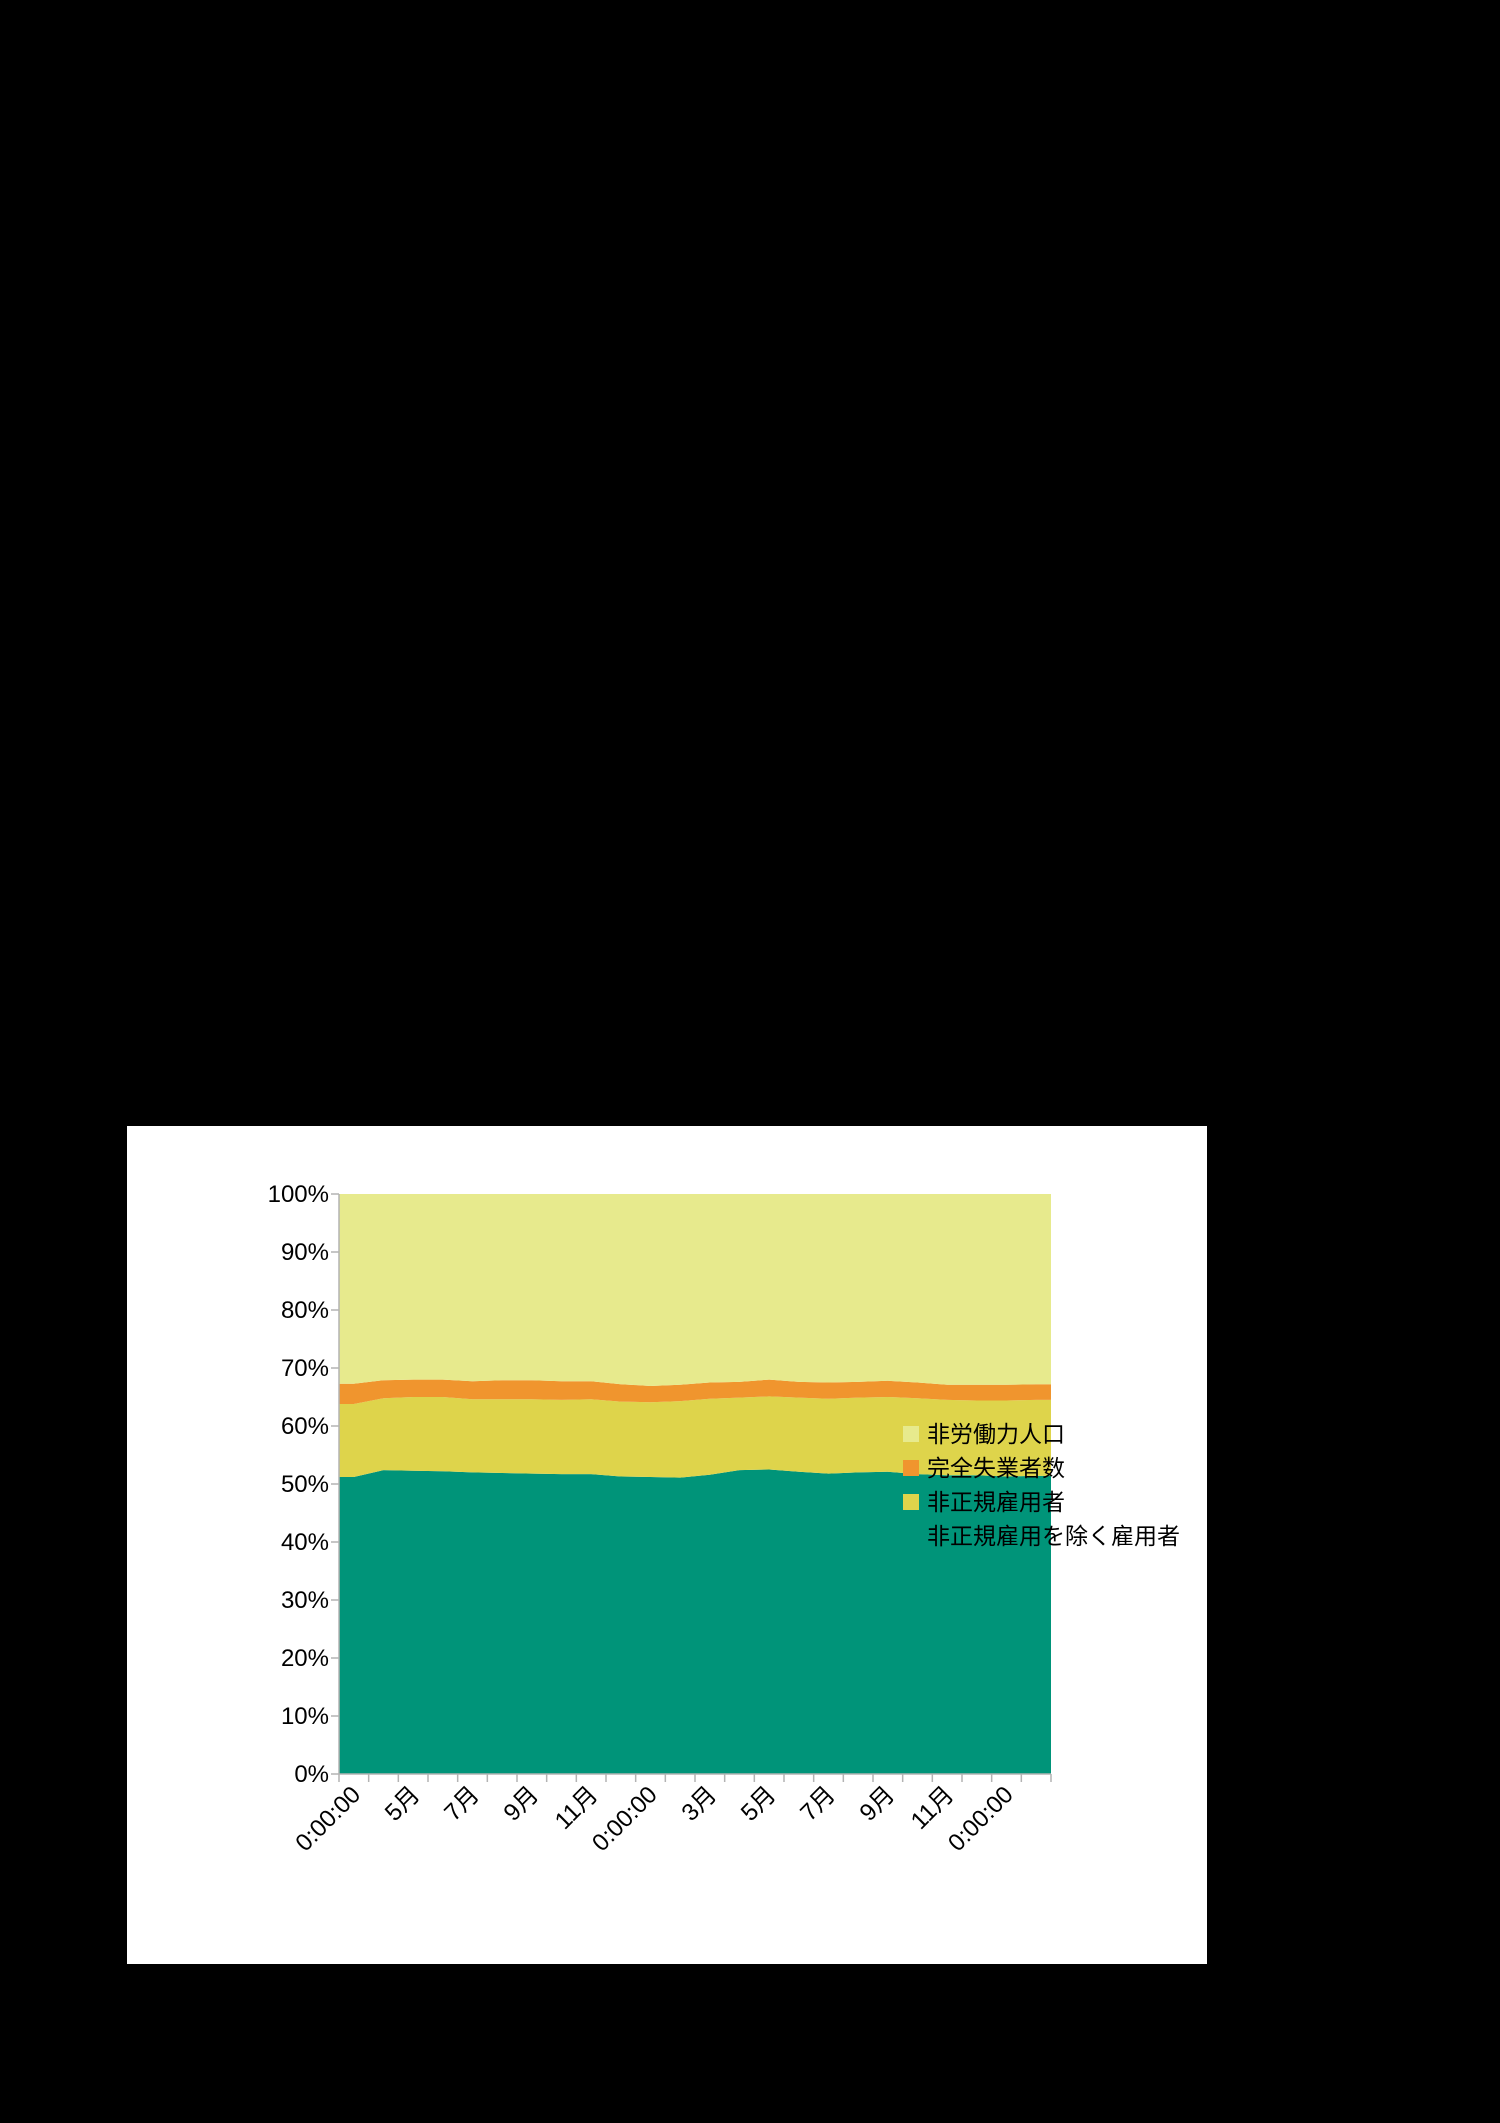  Describe the element at coordinates (305, 1658) in the screenshot. I see `y-tick-label: 20%` at that location.